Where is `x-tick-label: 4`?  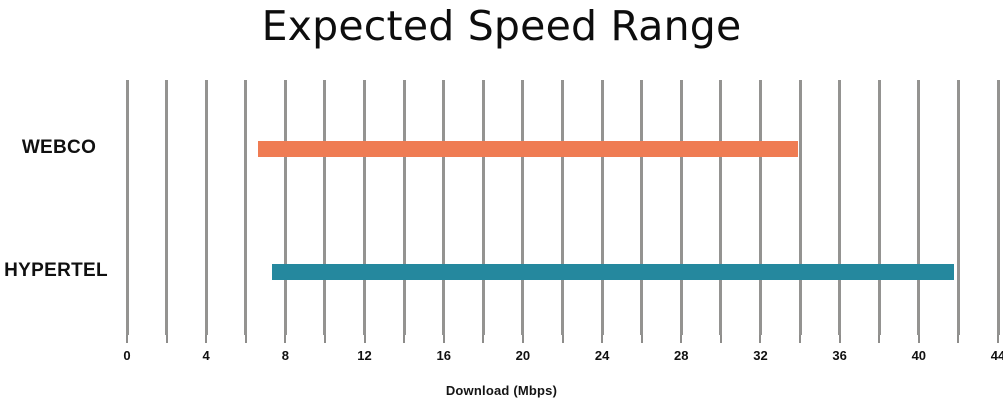
x-tick-label: 4 is located at coordinates (206, 355).